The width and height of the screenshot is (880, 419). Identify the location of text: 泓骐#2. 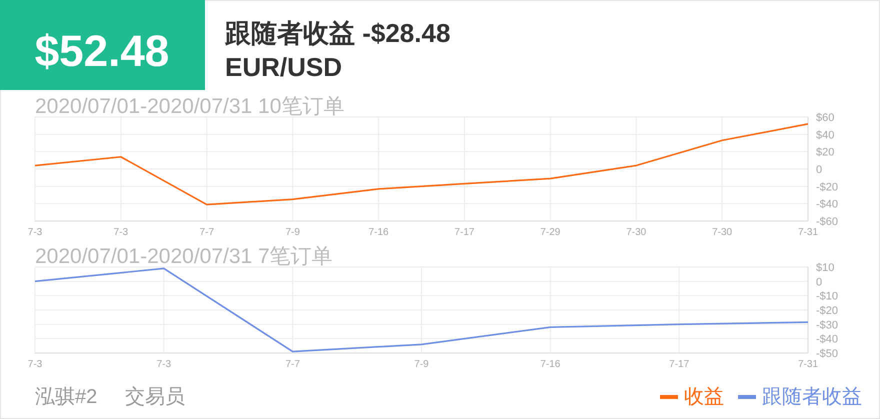
(66, 397).